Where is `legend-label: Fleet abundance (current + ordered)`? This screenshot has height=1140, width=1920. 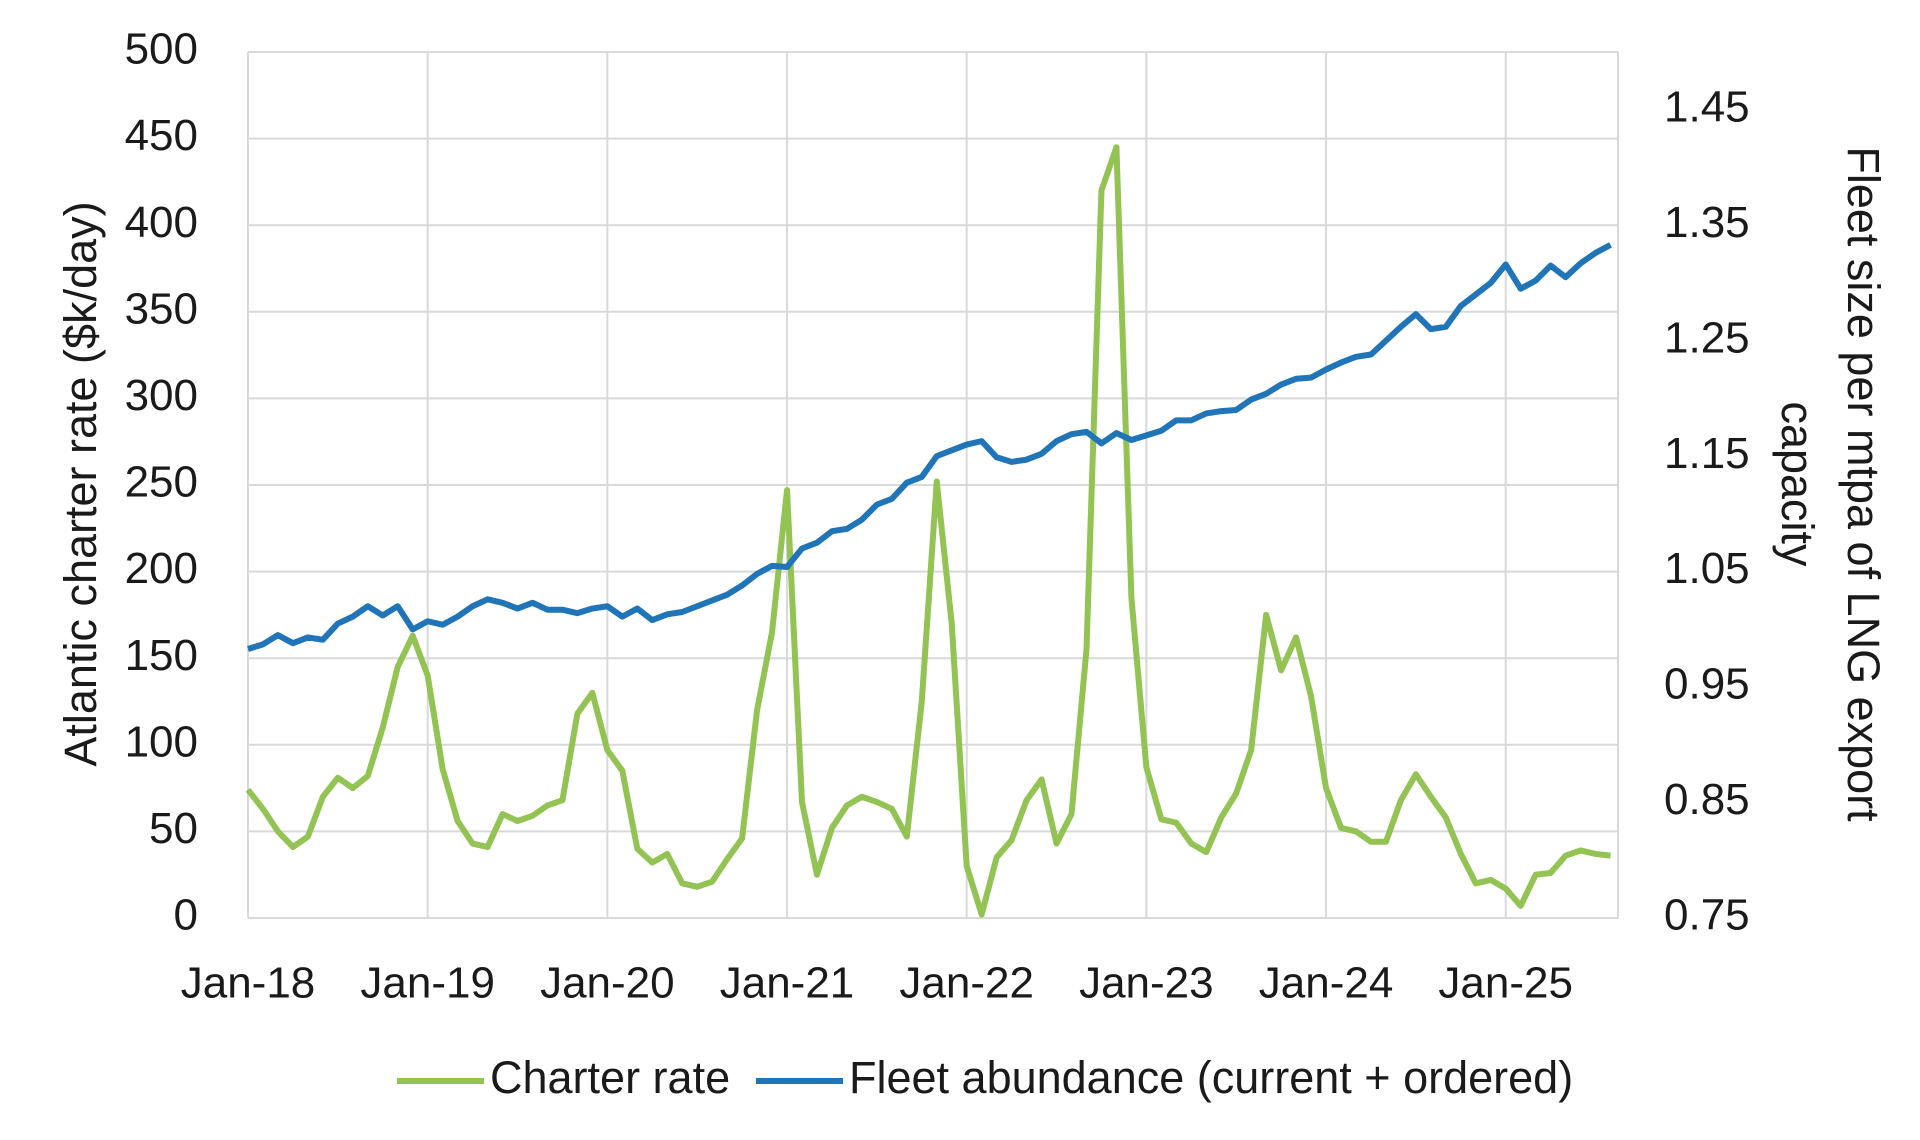
legend-label: Fleet abundance (current + ordered) is located at coordinates (1211, 1077).